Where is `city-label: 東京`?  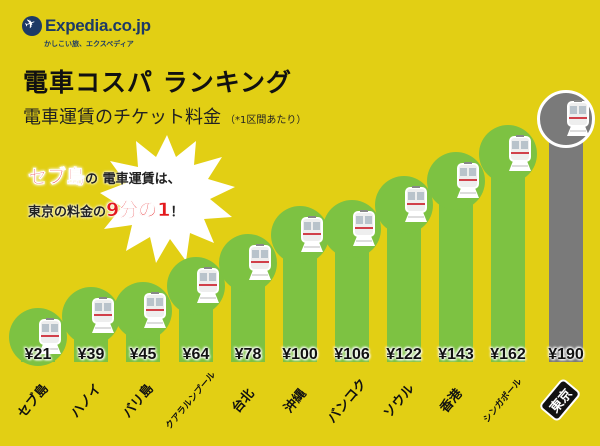 city-label: 東京 is located at coordinates (560, 400).